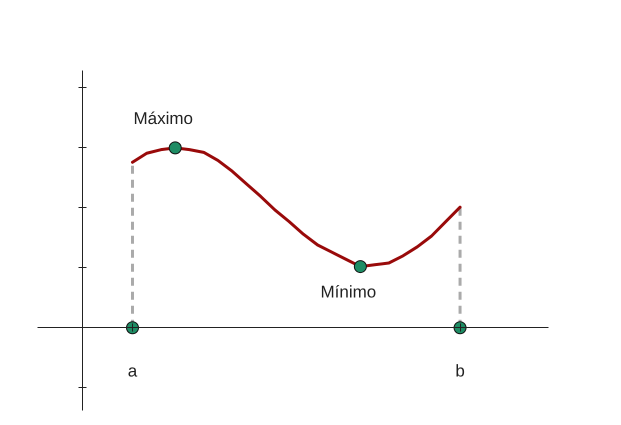 The width and height of the screenshot is (621, 425). Describe the element at coordinates (133, 371) in the screenshot. I see `x-tick-label: a` at that location.